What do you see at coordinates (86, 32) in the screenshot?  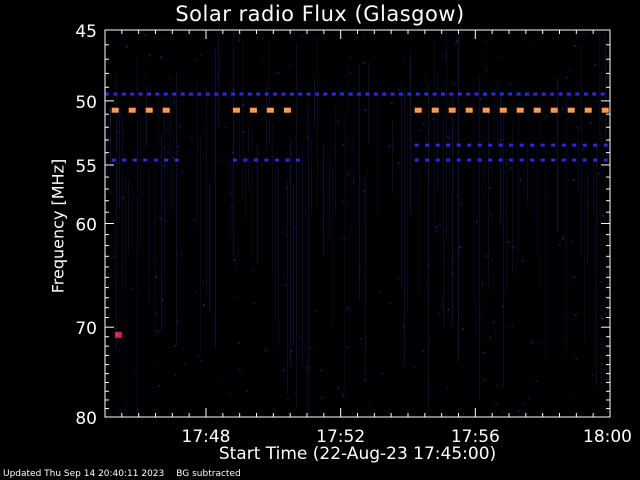 I see `y-tick-label: 45` at bounding box center [86, 32].